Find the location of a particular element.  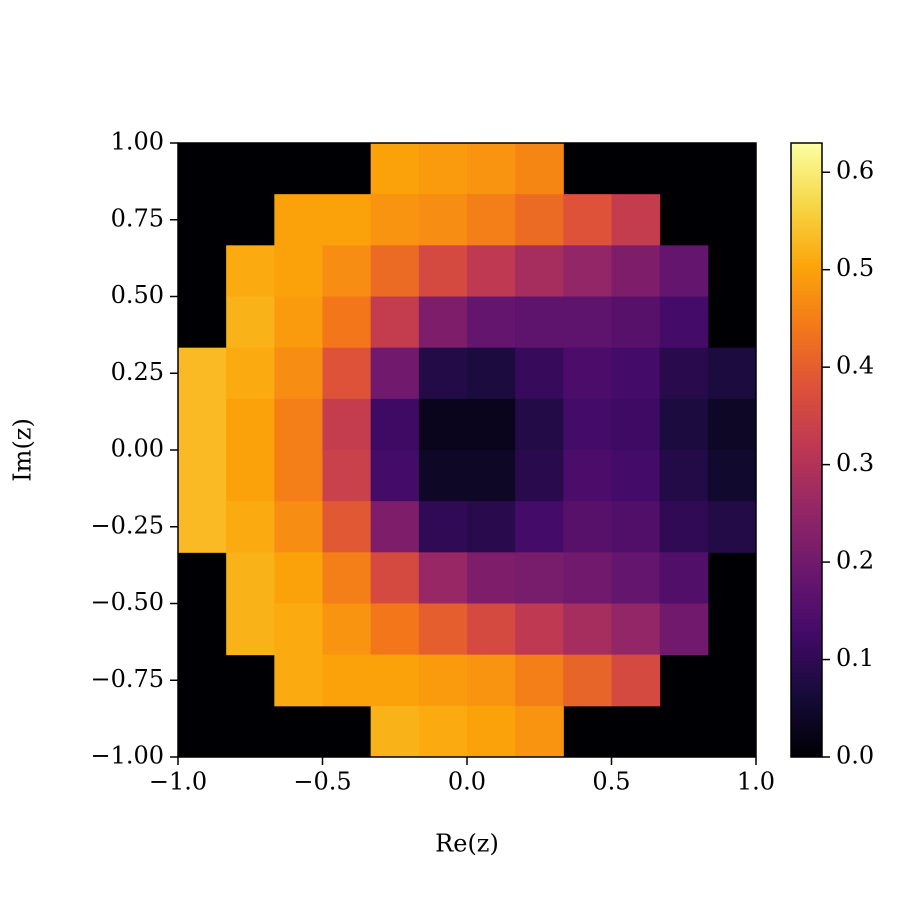

colorbar is located at coordinates (806, 450).